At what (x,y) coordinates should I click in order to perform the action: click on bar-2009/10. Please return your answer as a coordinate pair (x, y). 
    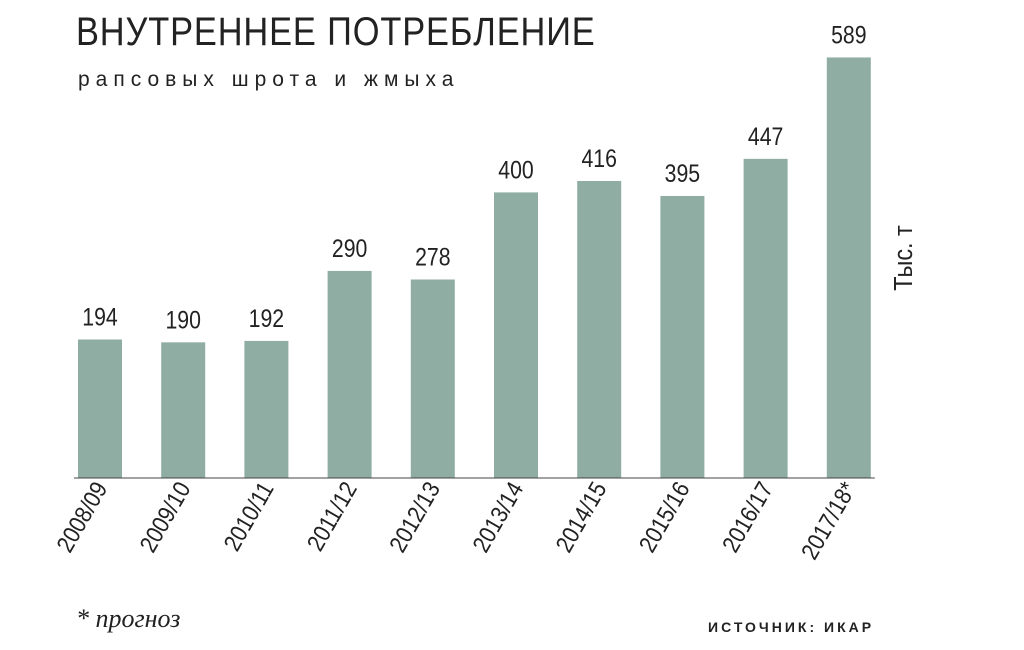
    Looking at the image, I should click on (183, 410).